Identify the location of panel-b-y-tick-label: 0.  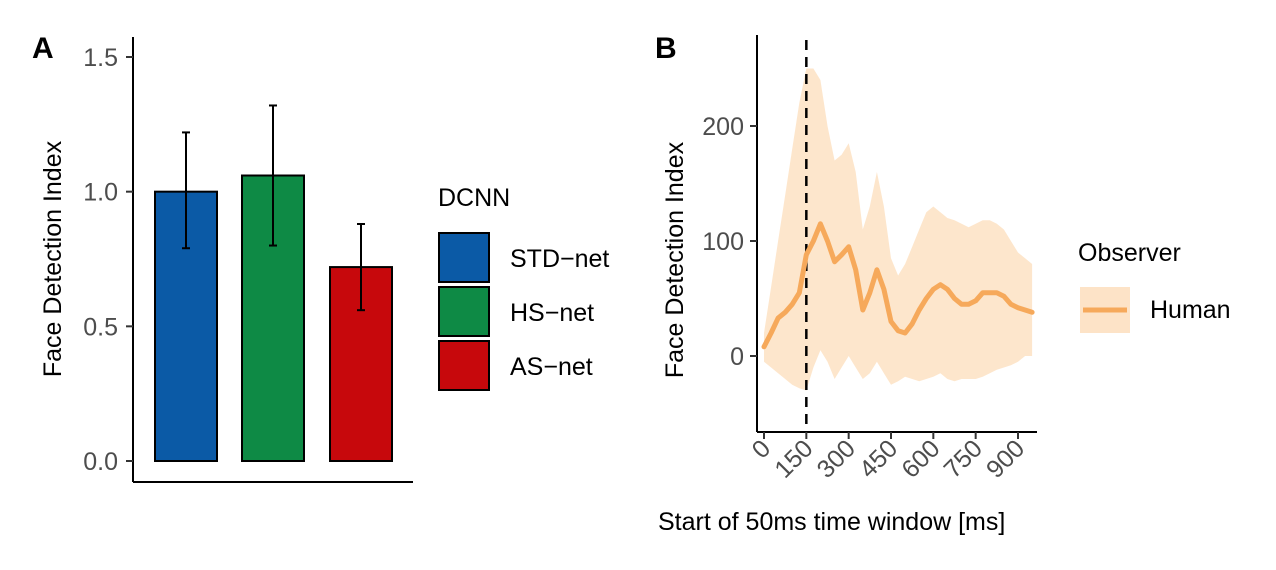
(737, 357).